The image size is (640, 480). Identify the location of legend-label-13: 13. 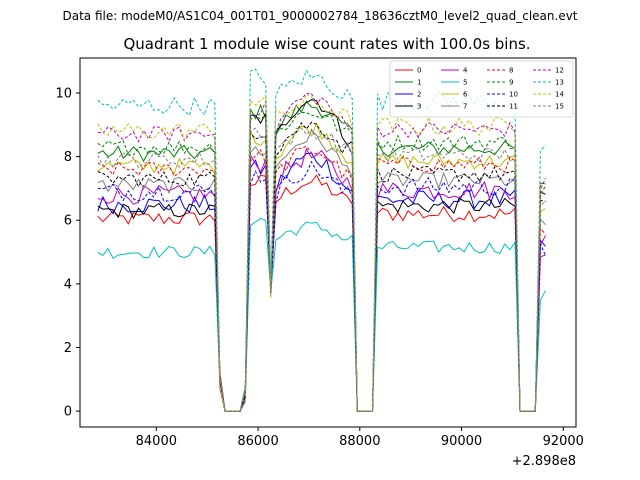
(559, 83).